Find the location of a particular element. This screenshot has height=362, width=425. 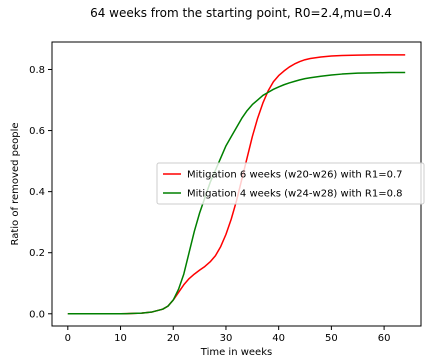

x-tick-label: 20 is located at coordinates (173, 338).